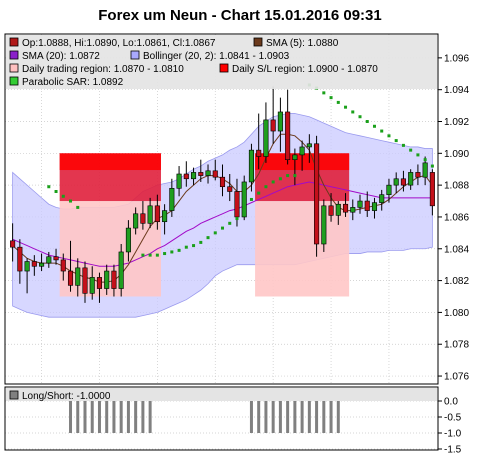 This screenshot has width=480, height=457. Describe the element at coordinates (450, 426) in the screenshot. I see `long-short-axis: 0.0 -0.5 -1.0 -1.5` at that location.